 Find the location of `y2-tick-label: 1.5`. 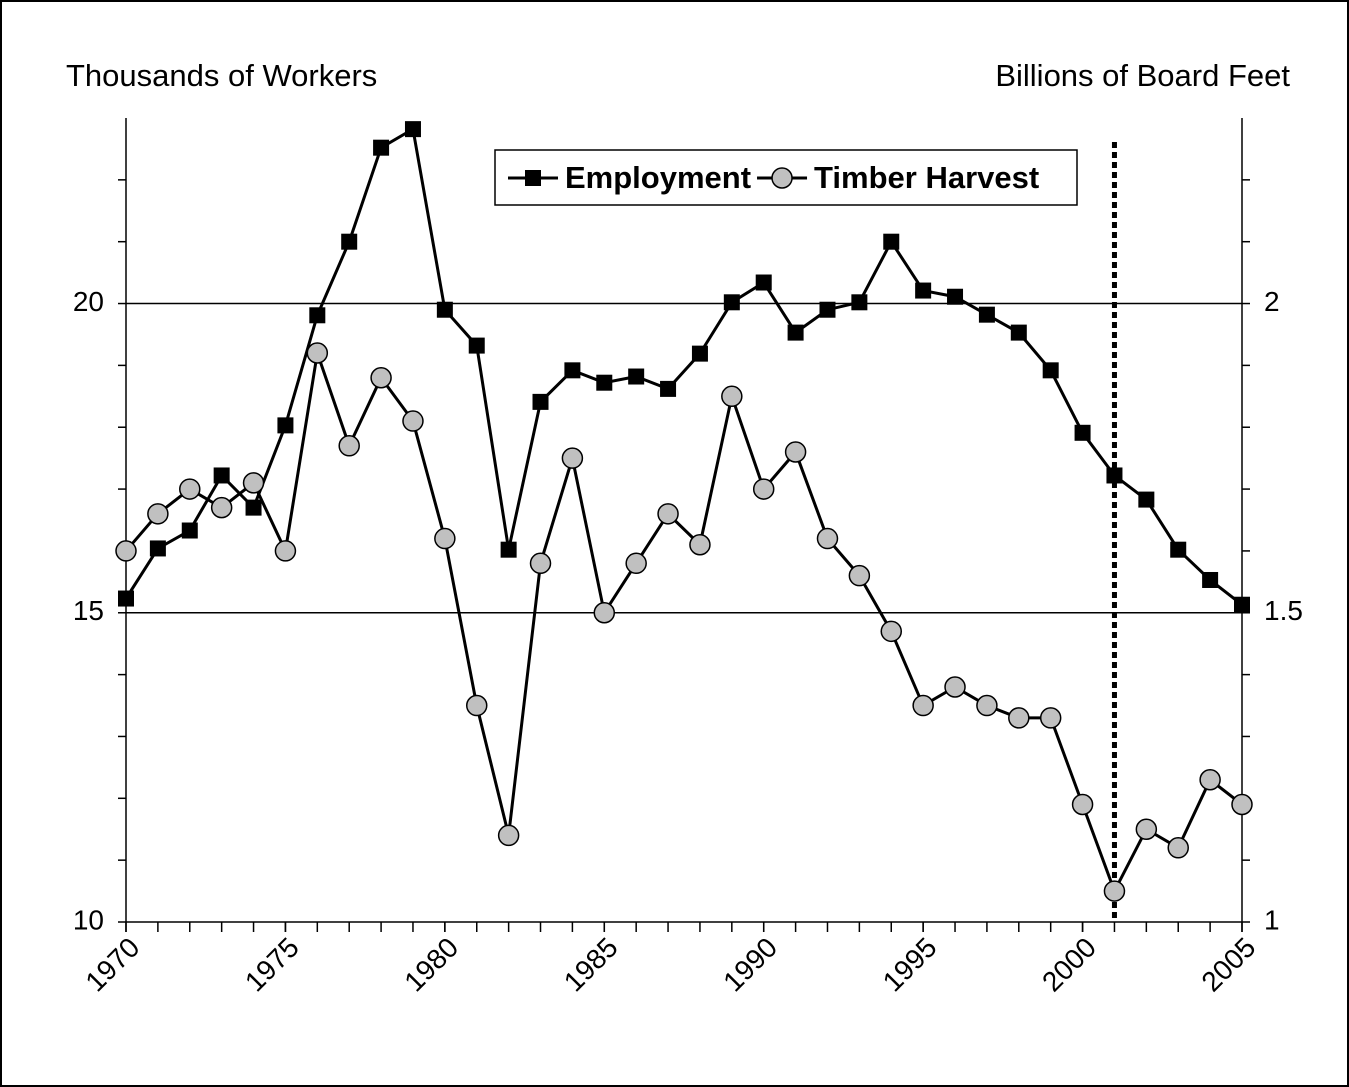

y2-tick-label: 1.5 is located at coordinates (1283, 610).